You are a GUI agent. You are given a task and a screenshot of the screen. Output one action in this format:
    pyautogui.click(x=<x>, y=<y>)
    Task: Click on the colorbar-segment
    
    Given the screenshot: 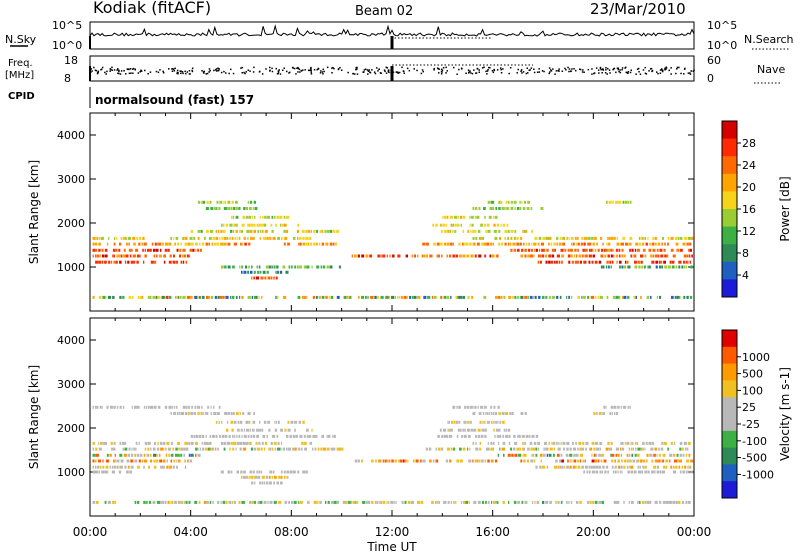 What is the action you would take?
    pyautogui.click(x=729, y=218)
    